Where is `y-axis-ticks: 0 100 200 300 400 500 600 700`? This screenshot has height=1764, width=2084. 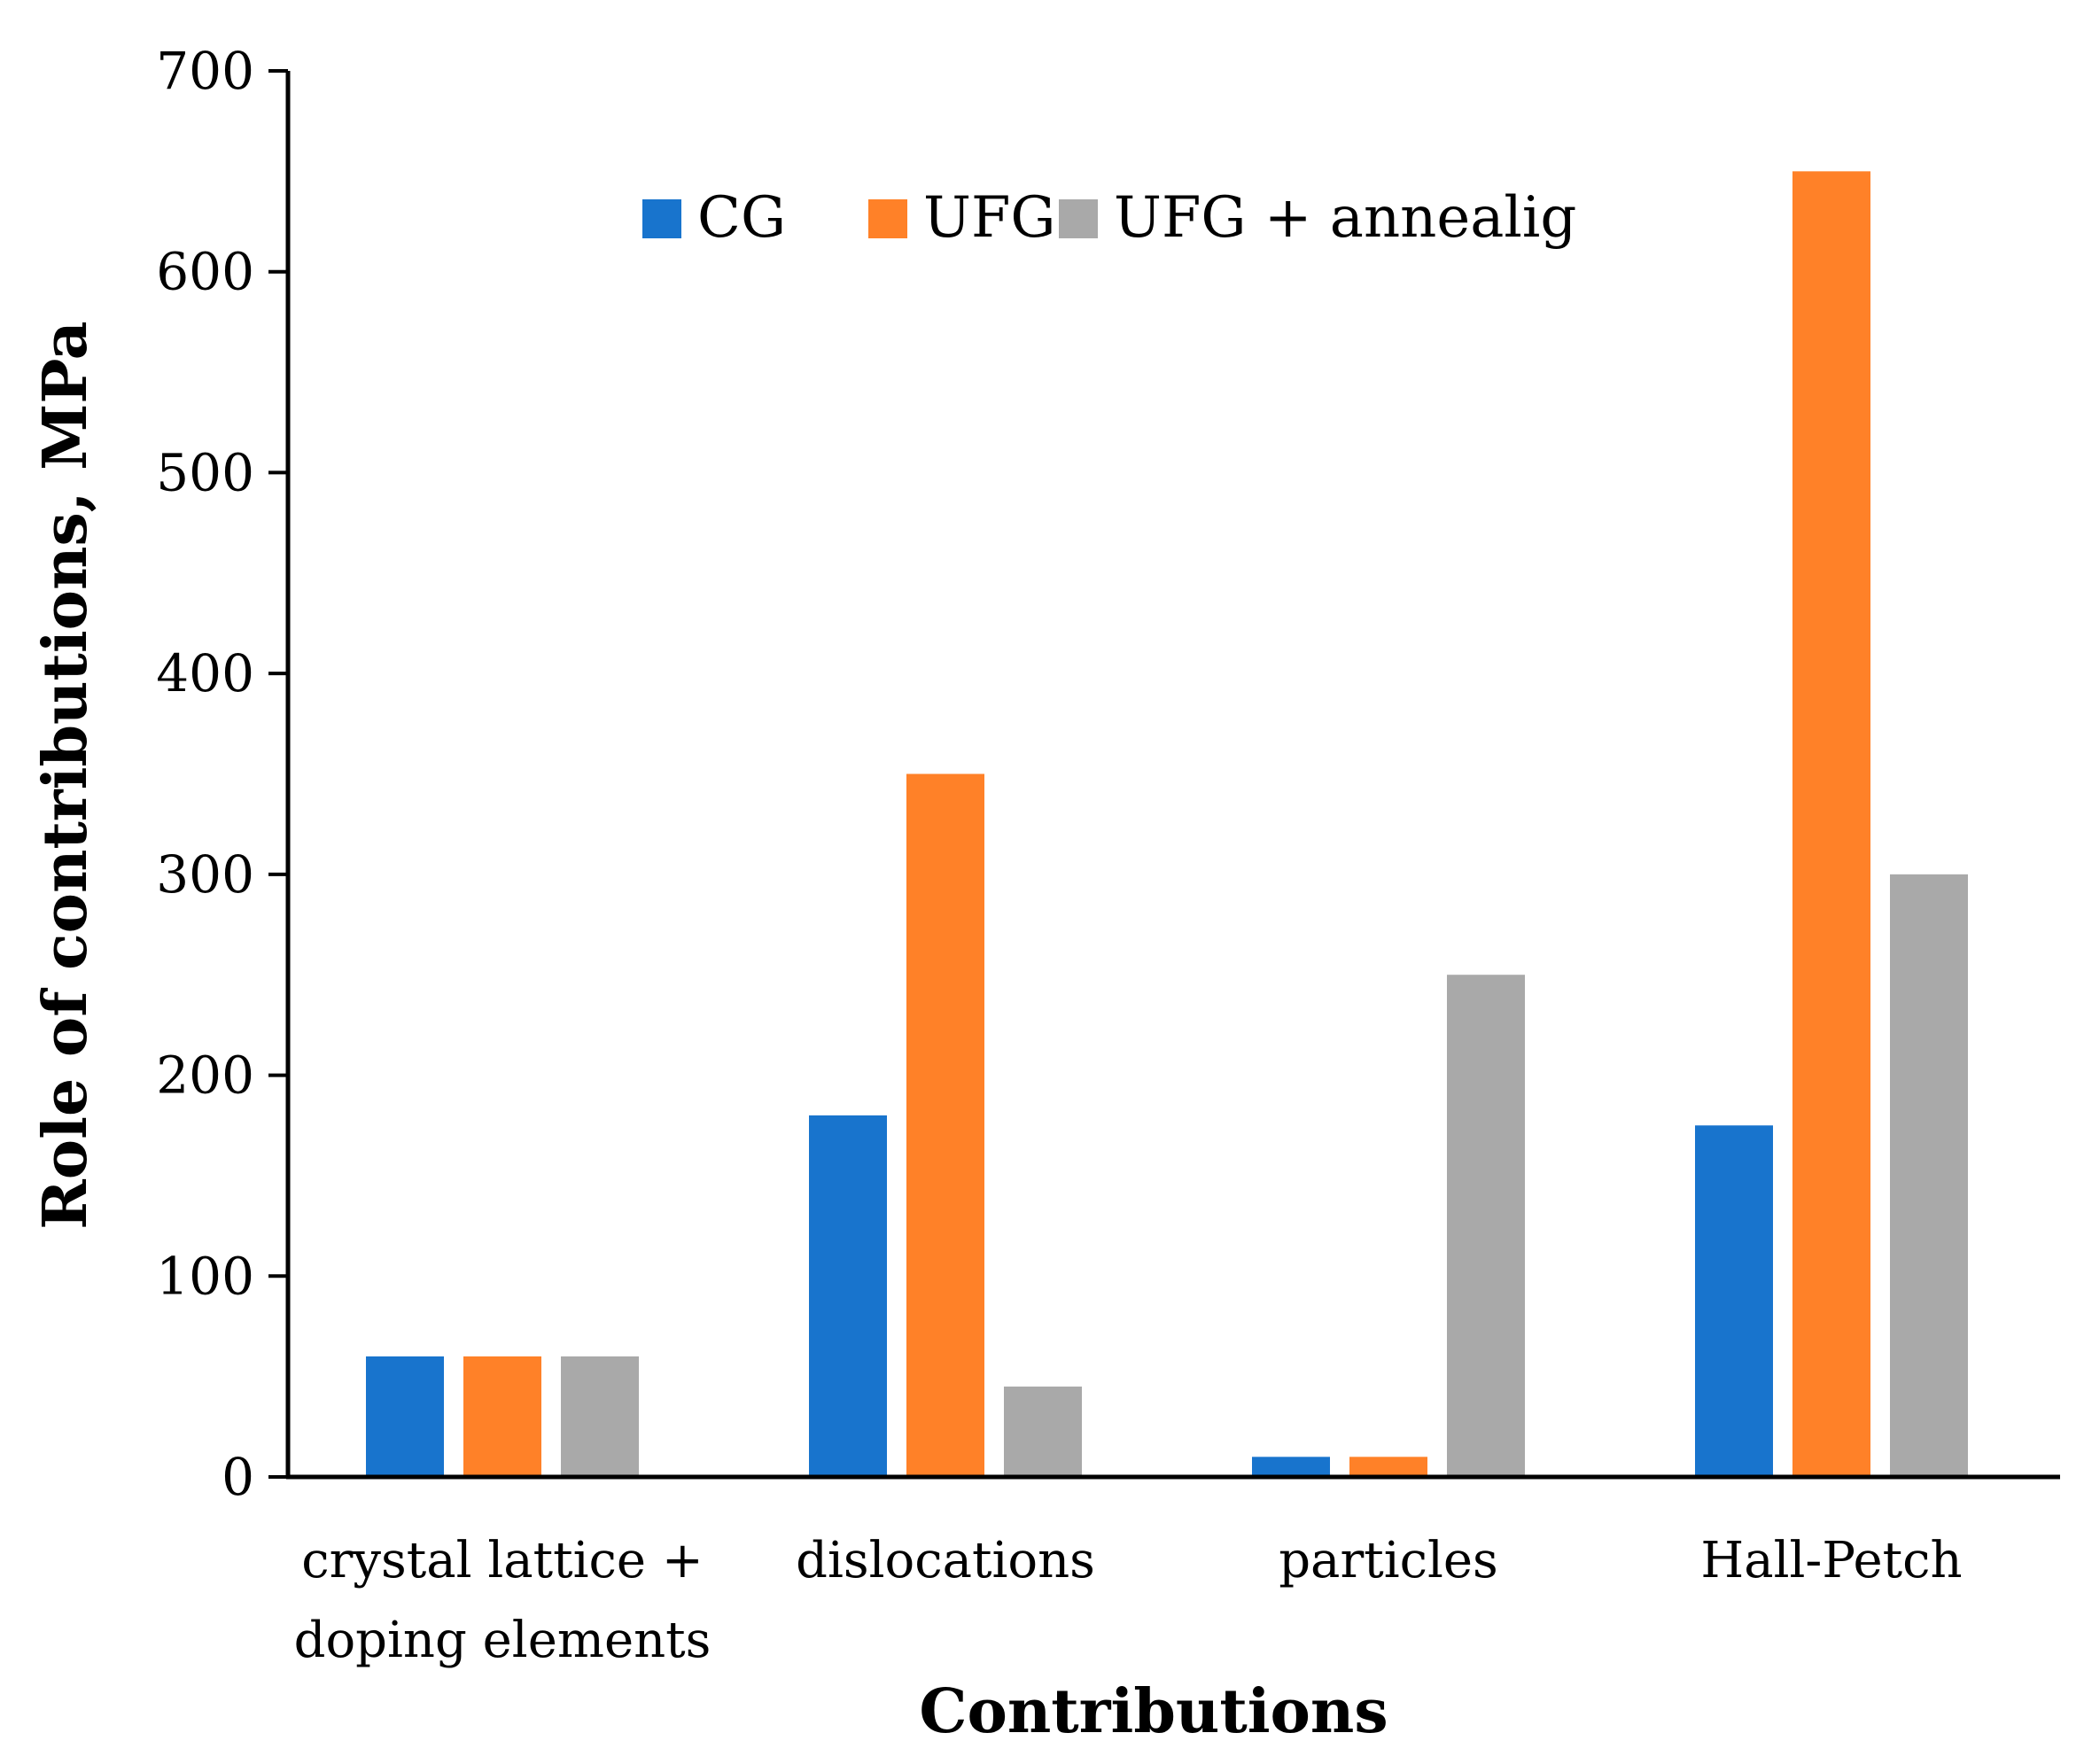 y-axis-ticks: 0 100 200 300 400 500 600 700 is located at coordinates (222, 774).